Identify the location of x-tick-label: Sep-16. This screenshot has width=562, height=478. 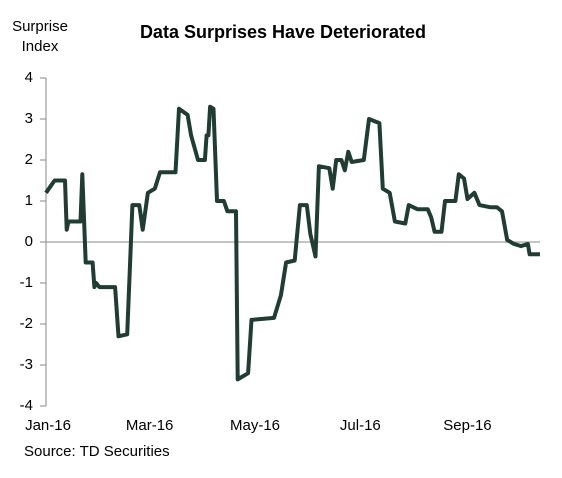
(467, 425).